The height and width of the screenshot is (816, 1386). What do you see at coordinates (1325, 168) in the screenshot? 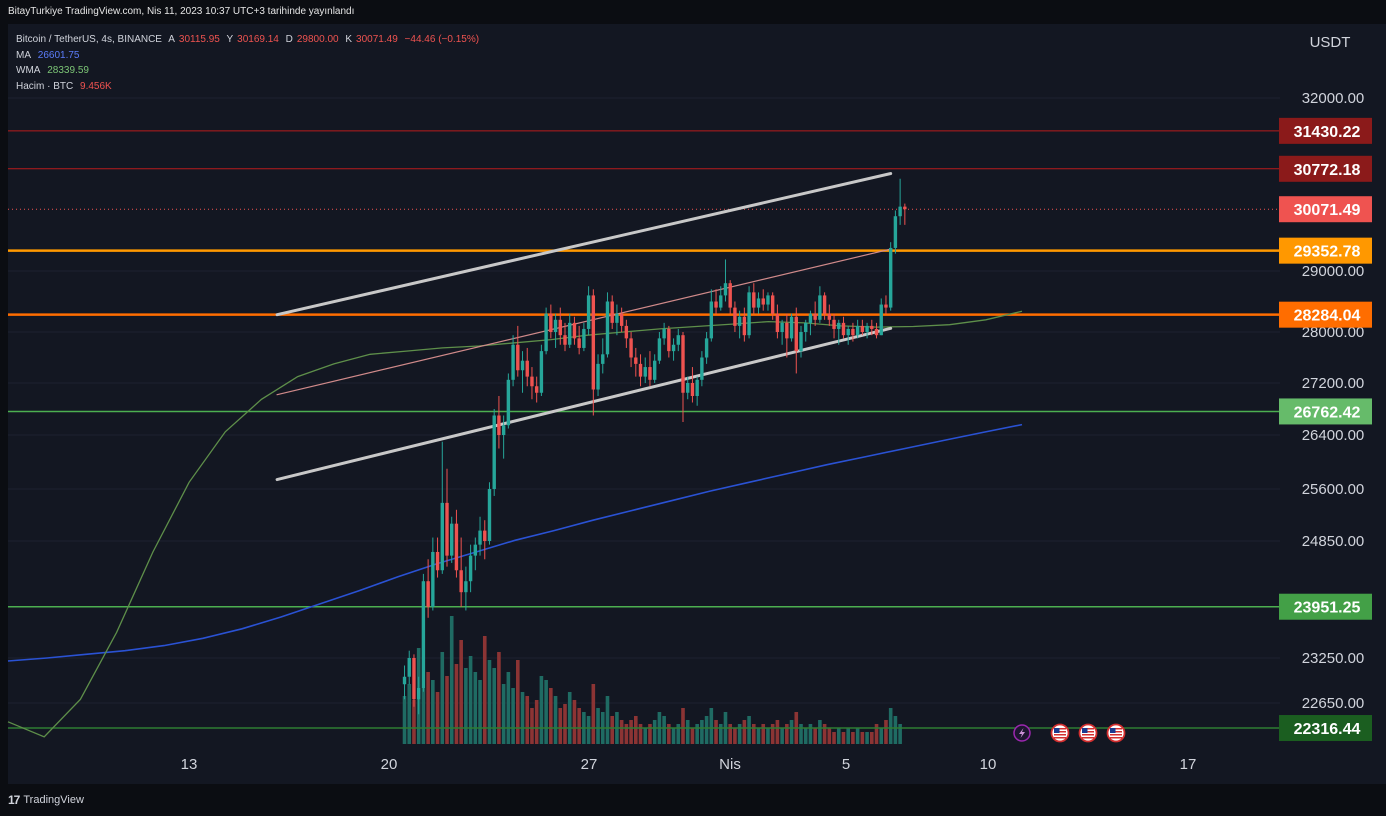
I see `level-badge: 30772.18` at bounding box center [1325, 168].